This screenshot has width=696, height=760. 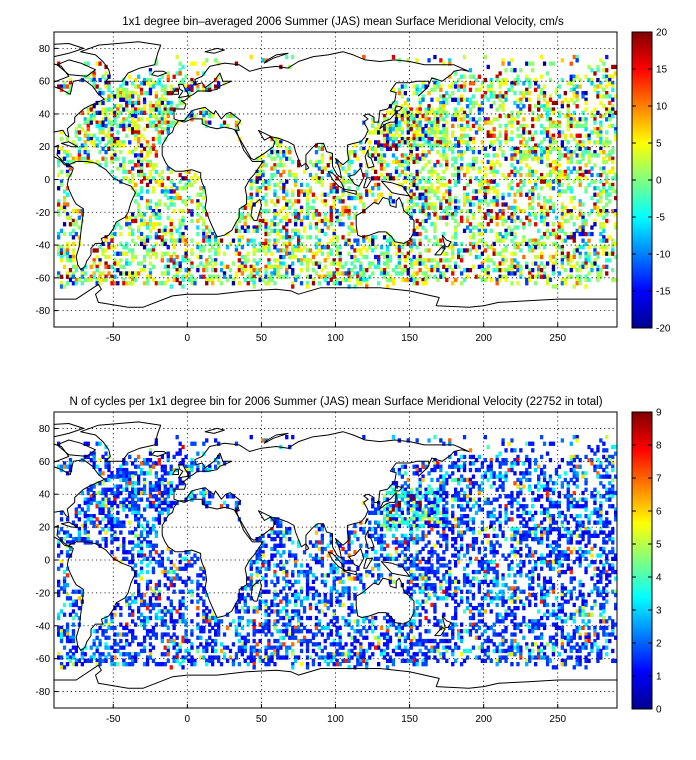 What do you see at coordinates (79, 115) in the screenshot?
I see `coastline` at bounding box center [79, 115].